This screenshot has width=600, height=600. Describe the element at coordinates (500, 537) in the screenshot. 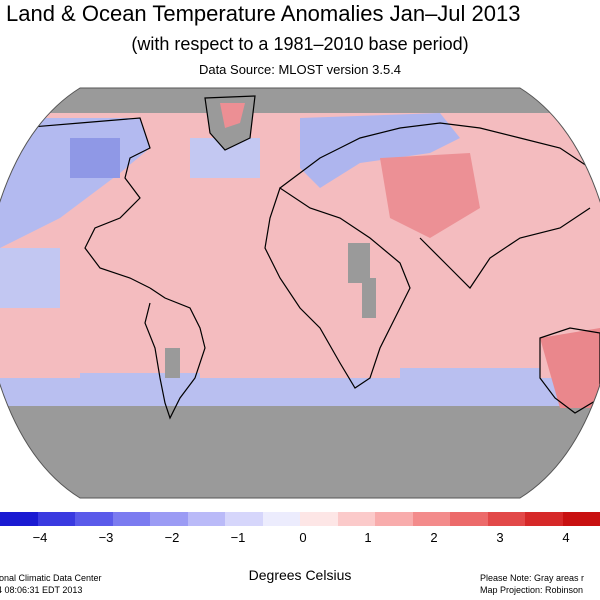

I see `scale-tick-label: 3` at that location.